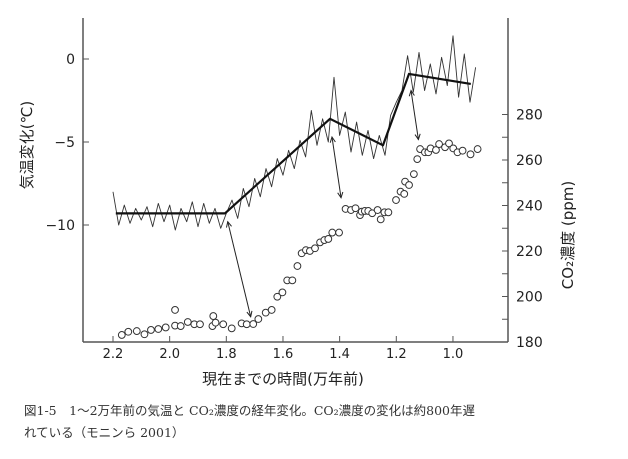  What do you see at coordinates (283, 379) in the screenshot?
I see `x-axis-label: 現在までの時間(万年前)` at bounding box center [283, 379].